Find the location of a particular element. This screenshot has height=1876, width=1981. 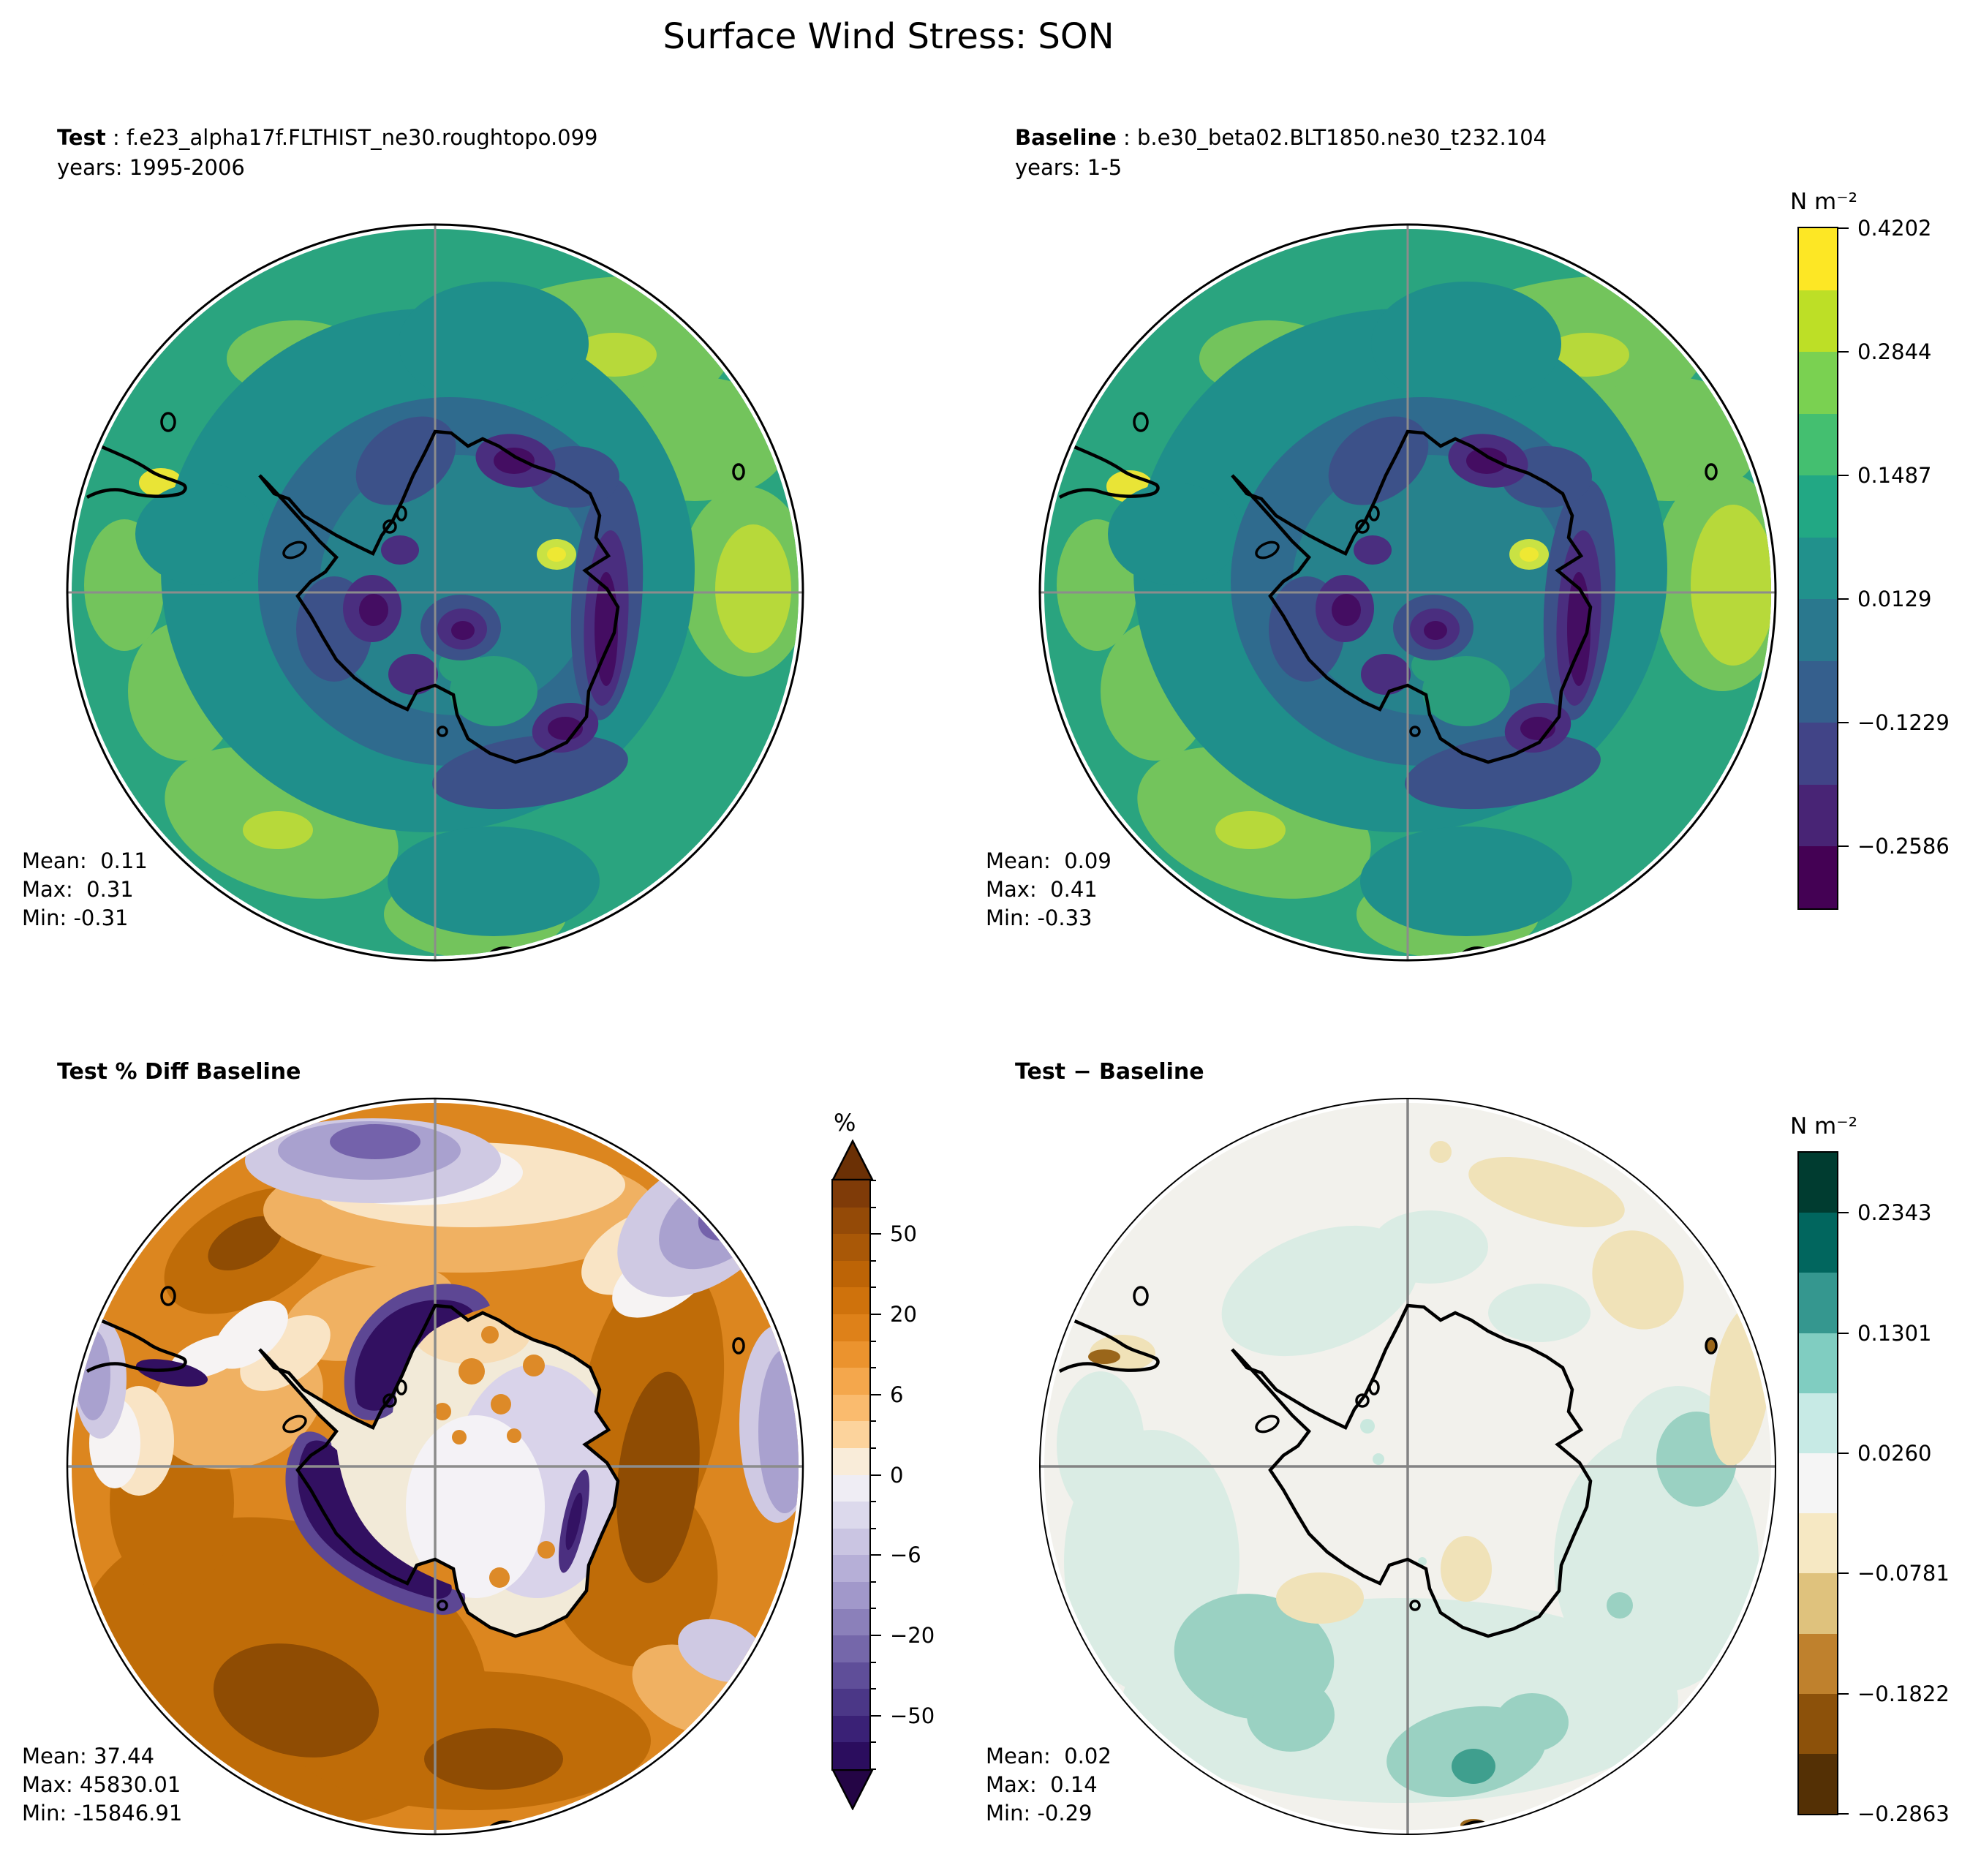

colorbar-tick-label: 6 is located at coordinates (897, 1394).